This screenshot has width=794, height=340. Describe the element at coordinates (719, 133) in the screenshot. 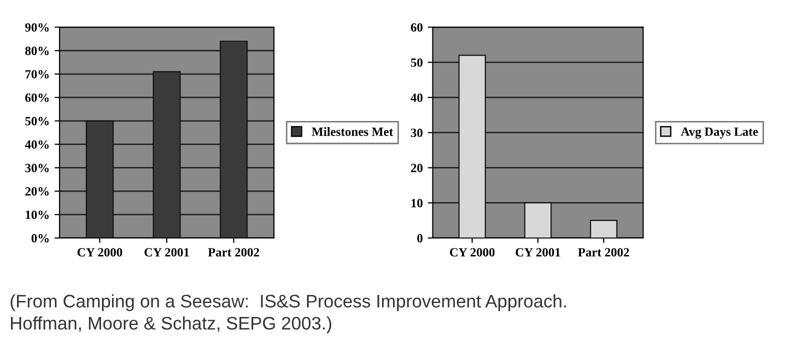

I see `legend-label: Avg Days Late` at that location.